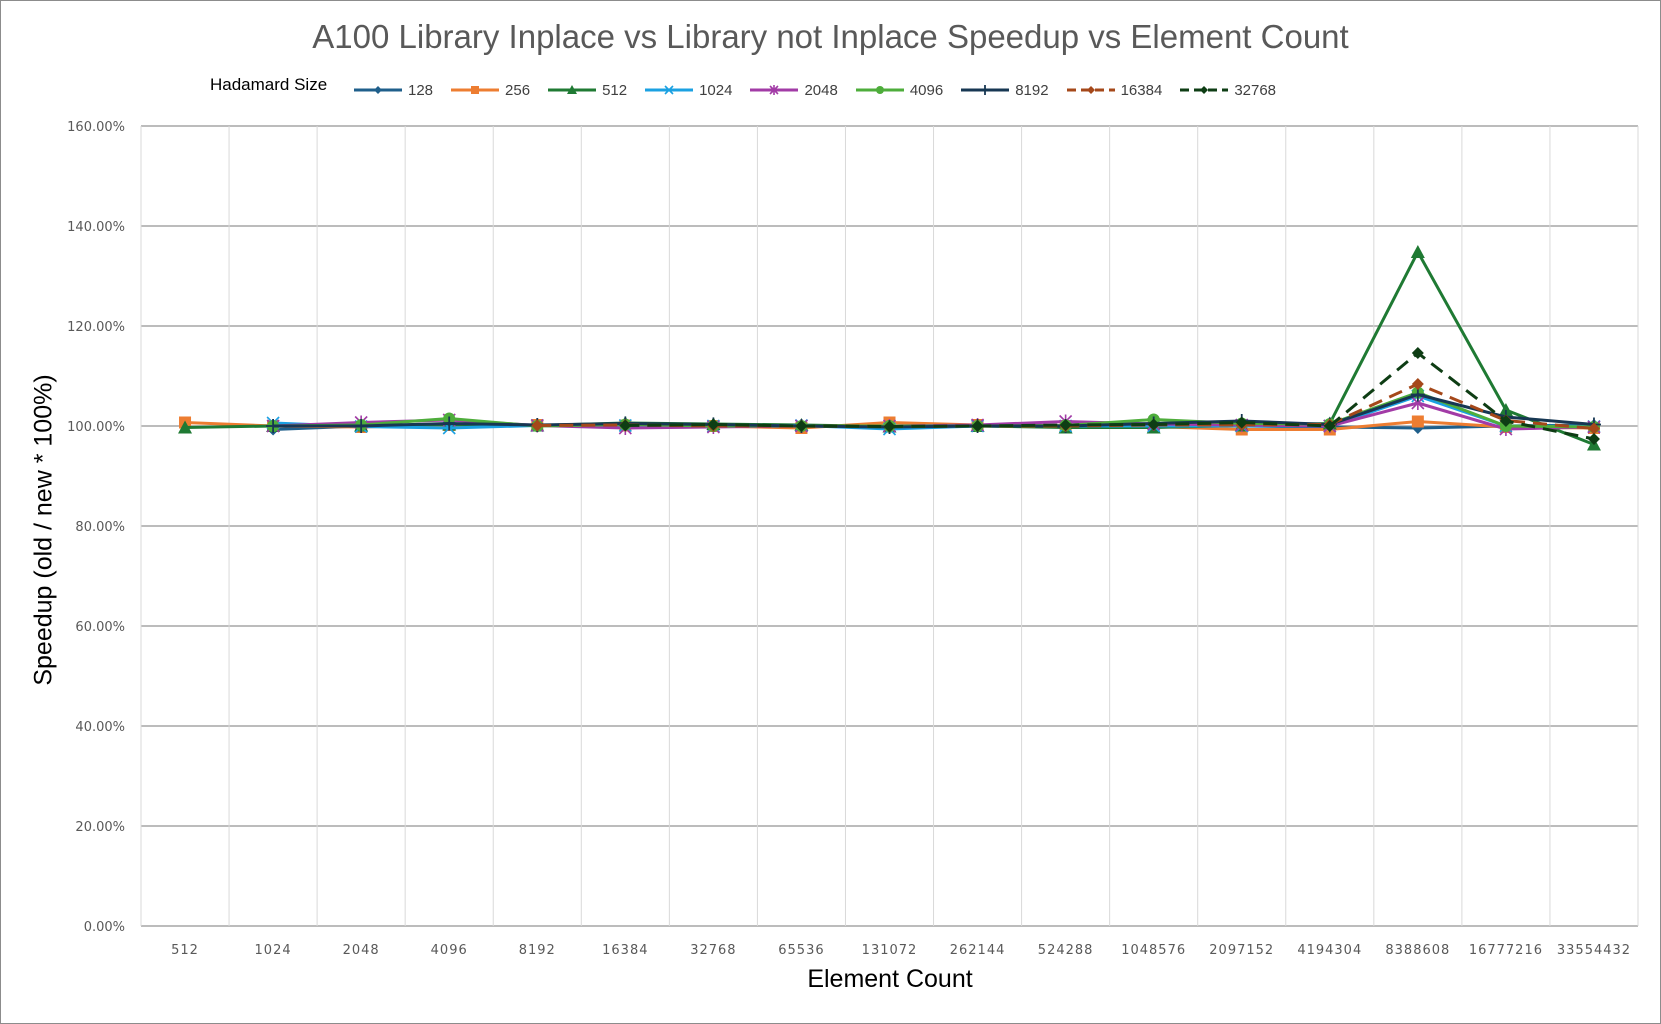 The image size is (1661, 1024). What do you see at coordinates (449, 950) in the screenshot?
I see `x-tick-label: 4096` at bounding box center [449, 950].